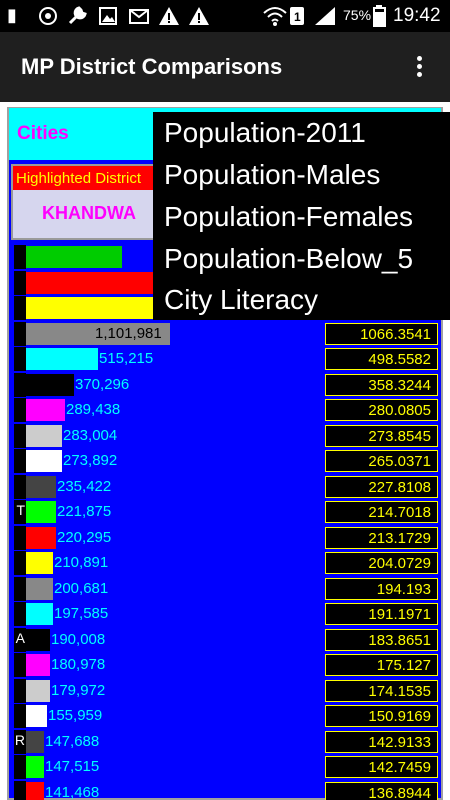  I want to click on ratio-cell: 214.7018, so click(381, 512).